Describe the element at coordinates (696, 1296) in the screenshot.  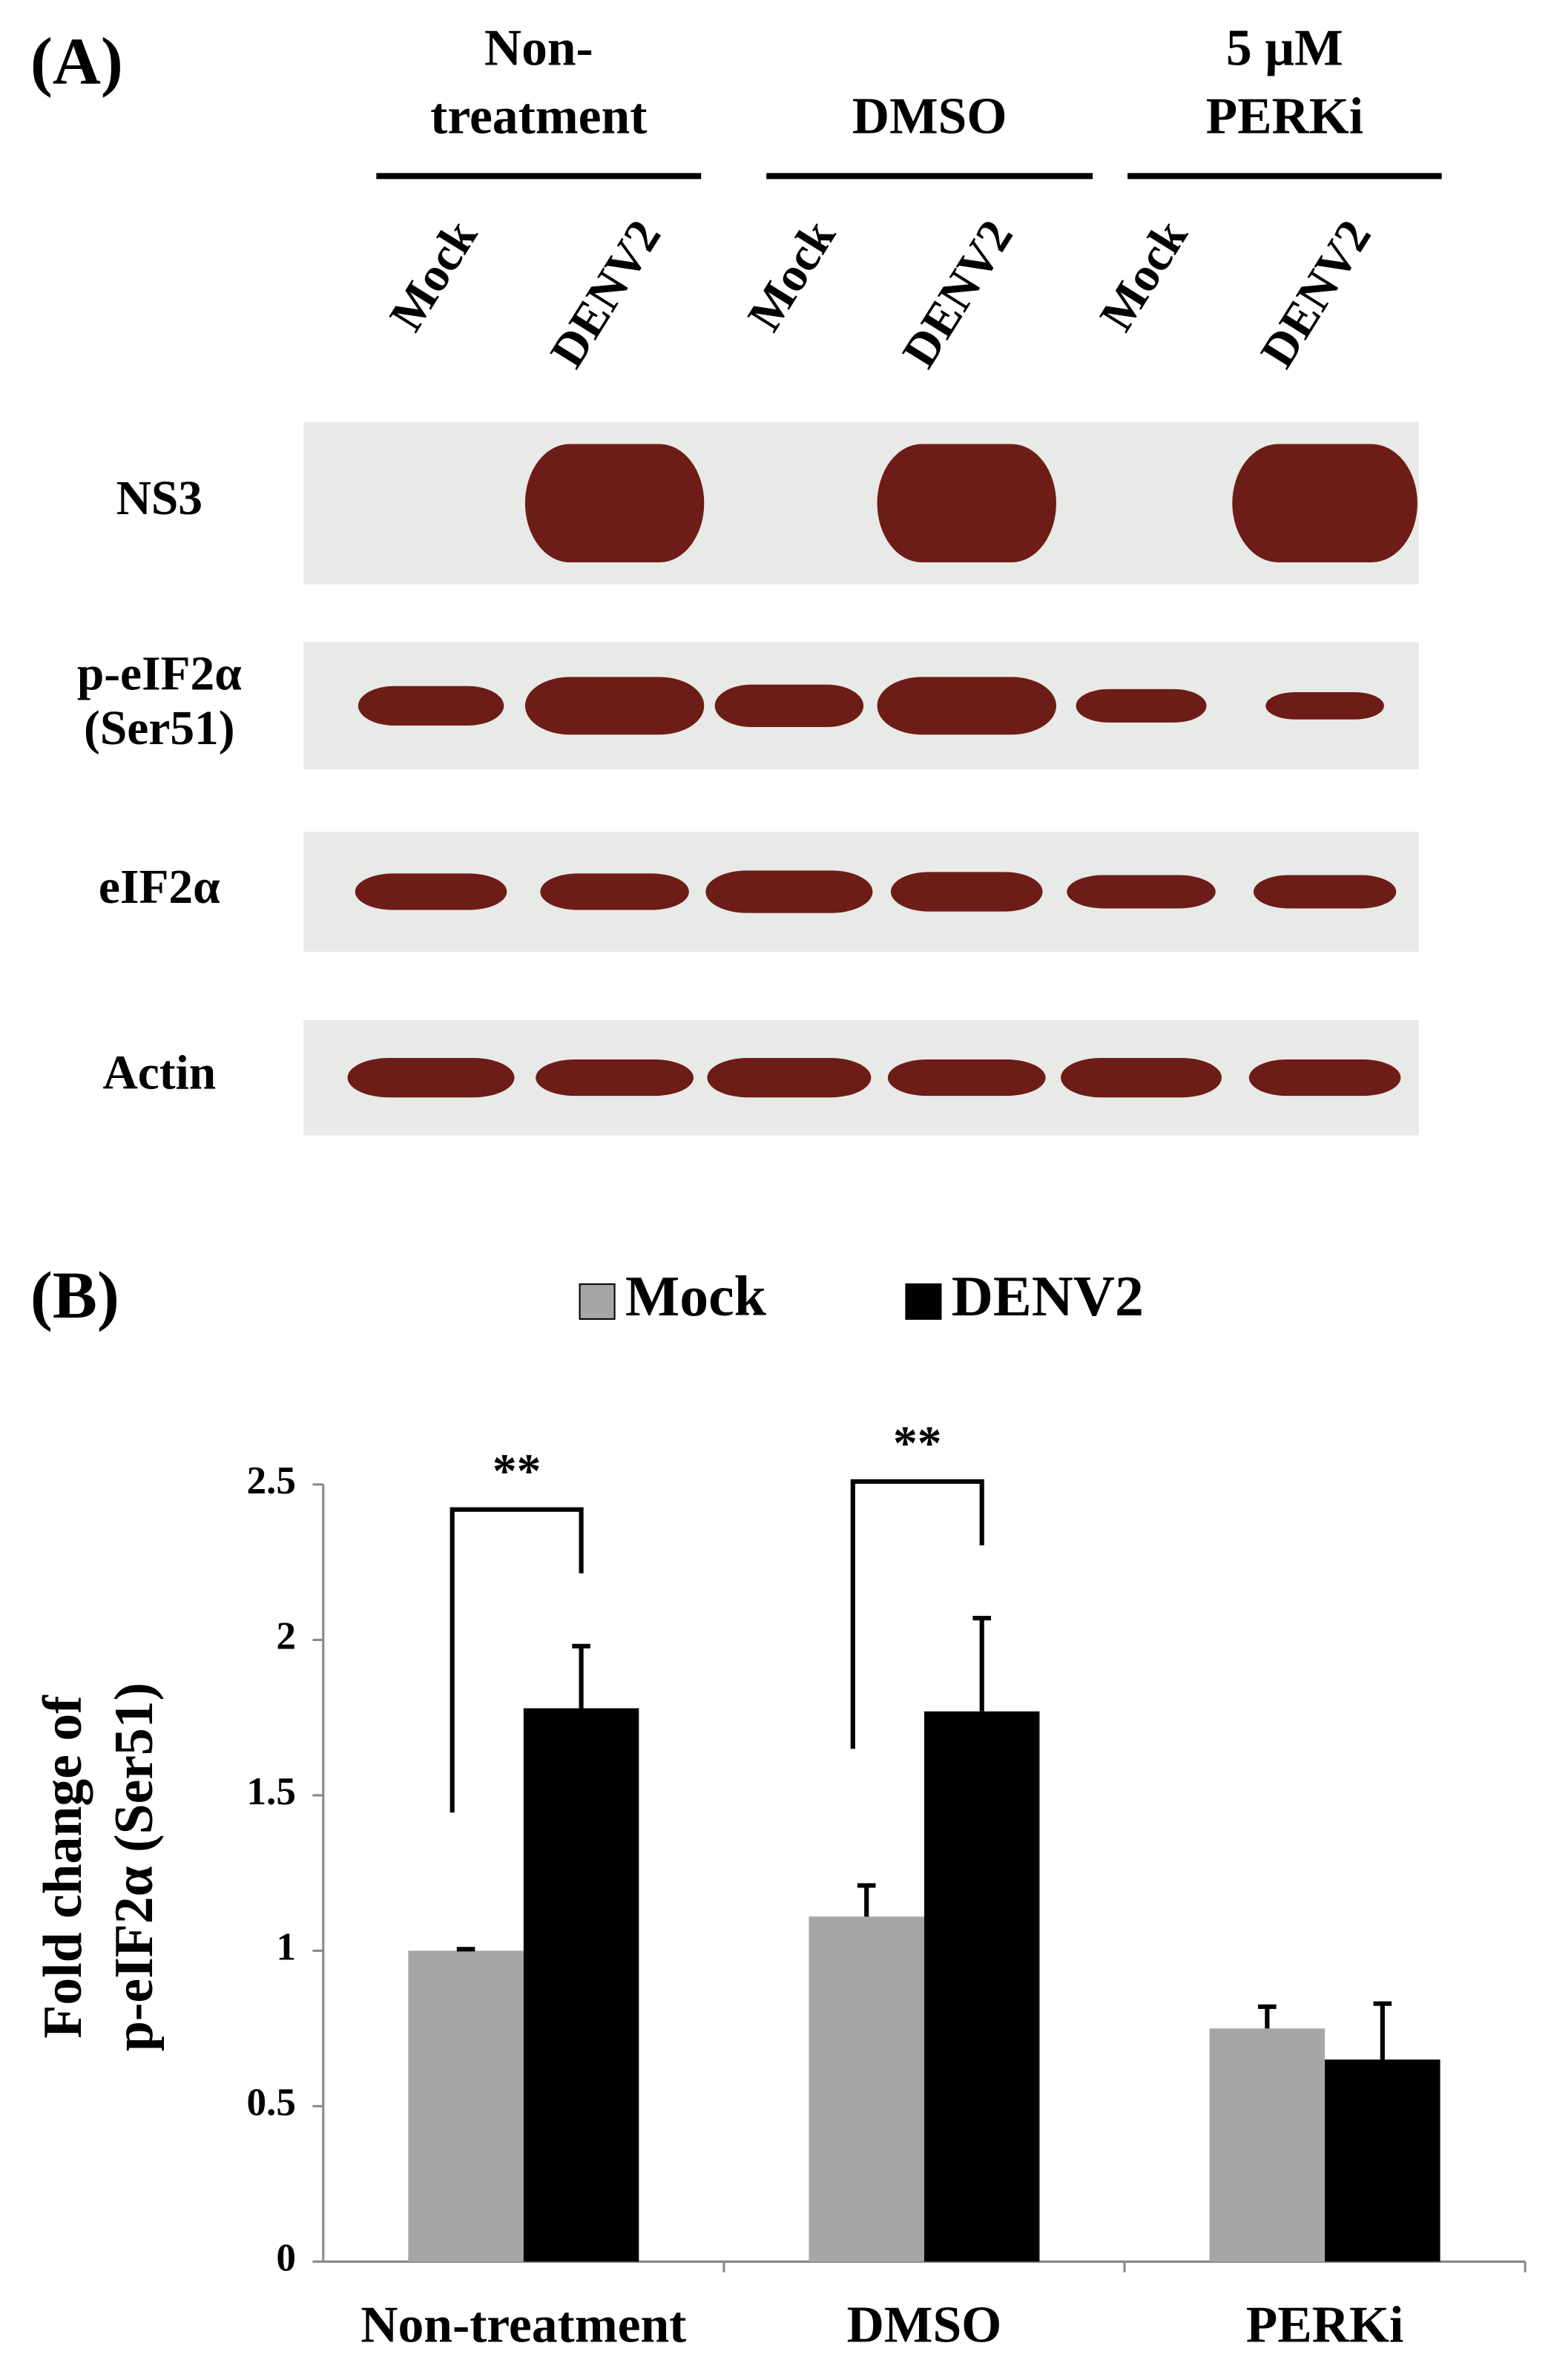
I see `legend-label: Mock` at that location.